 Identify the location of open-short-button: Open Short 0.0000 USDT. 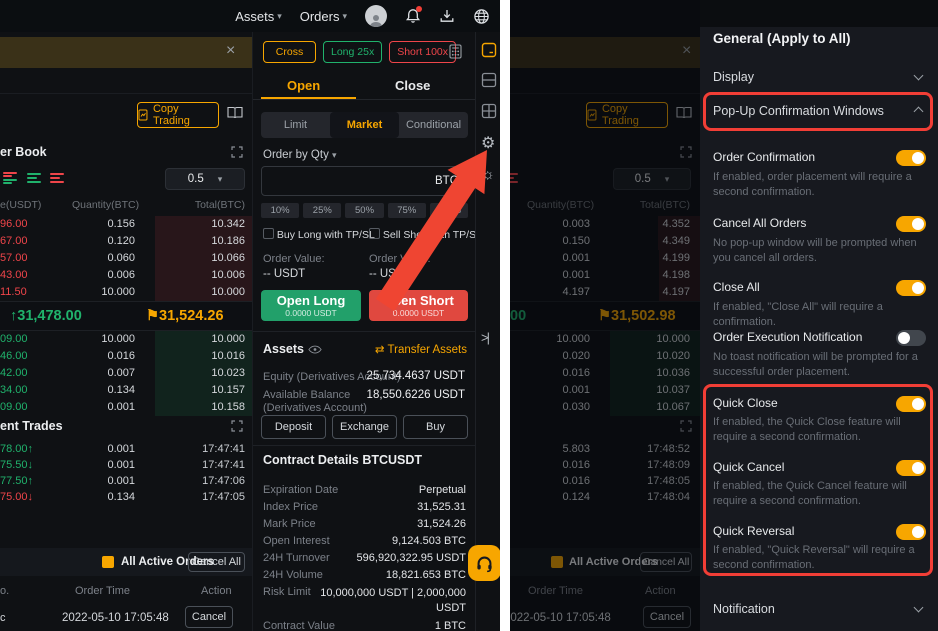
(418, 305).